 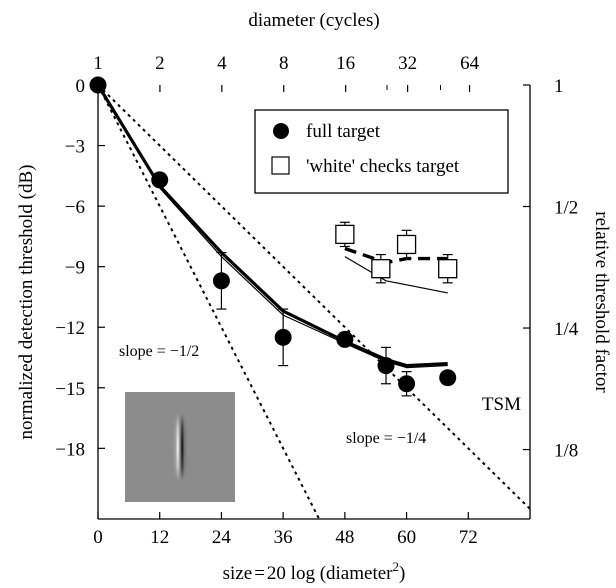 What do you see at coordinates (98, 63) in the screenshot?
I see `top-tick-label: 1` at bounding box center [98, 63].